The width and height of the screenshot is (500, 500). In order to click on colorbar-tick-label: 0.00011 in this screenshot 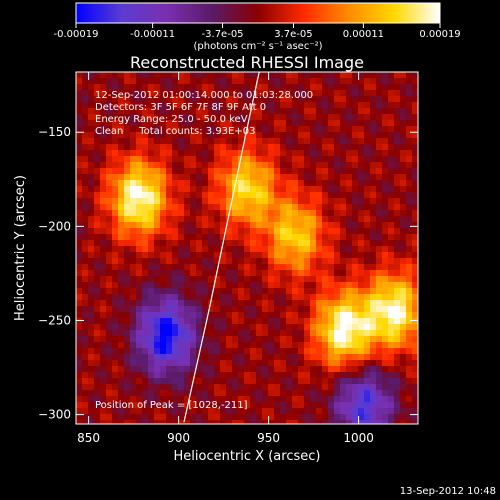, I will do `click(363, 34)`.